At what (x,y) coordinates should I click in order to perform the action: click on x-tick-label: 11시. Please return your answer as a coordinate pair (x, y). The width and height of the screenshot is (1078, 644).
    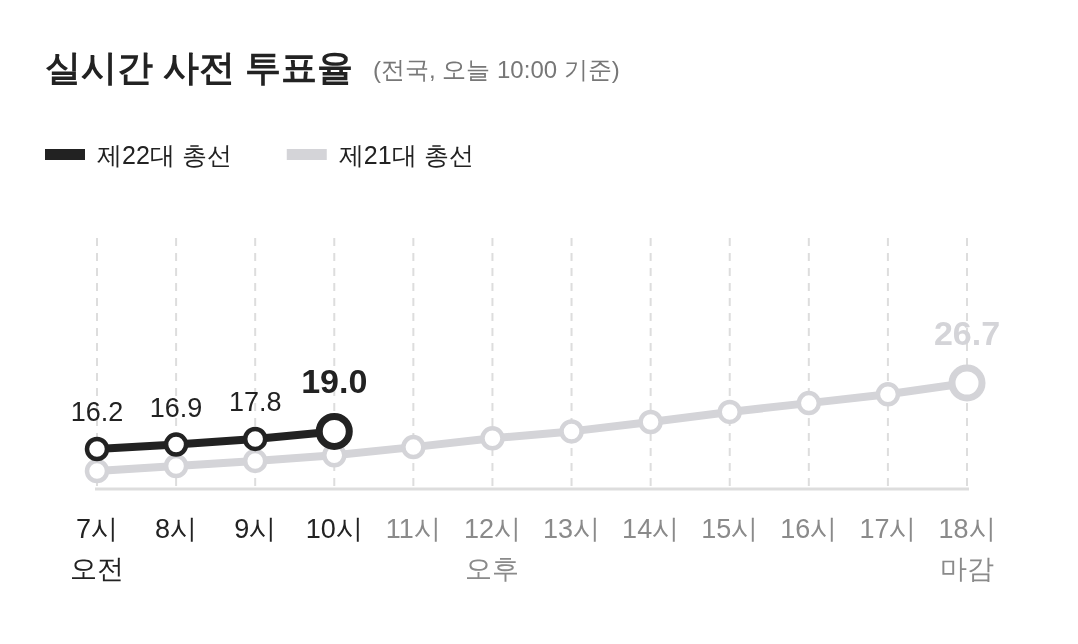
    Looking at the image, I should click on (413, 529).